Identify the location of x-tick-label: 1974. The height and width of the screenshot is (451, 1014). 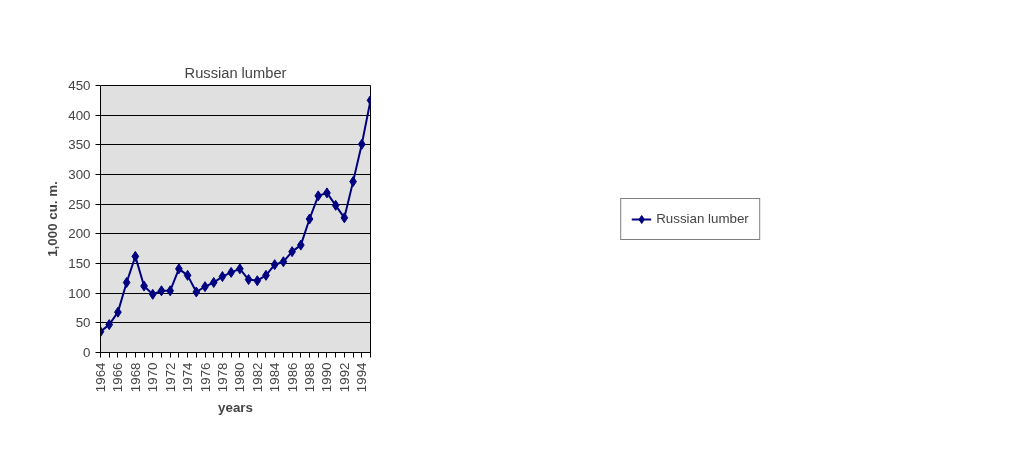
(188, 377).